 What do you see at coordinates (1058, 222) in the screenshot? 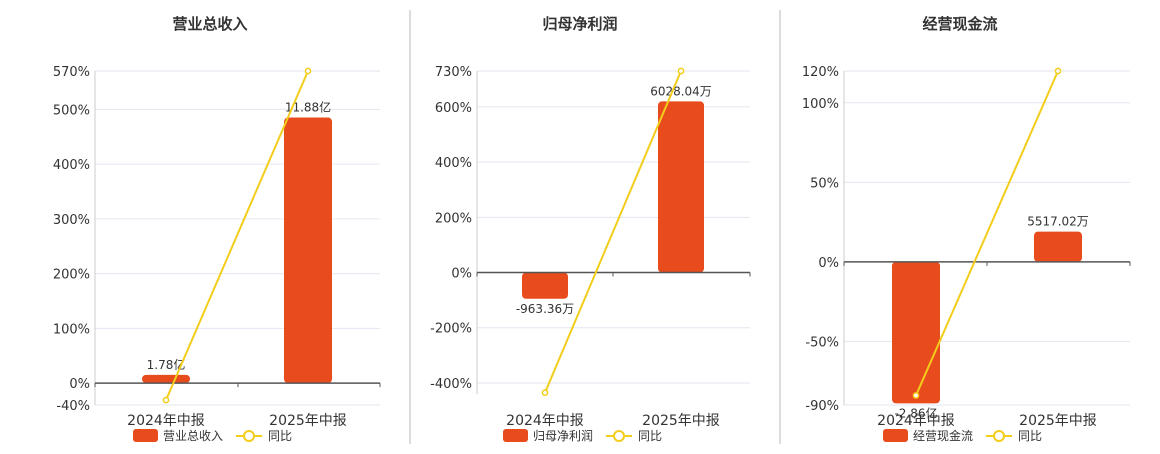
I see `bar-value-label: 5517.02万` at bounding box center [1058, 222].